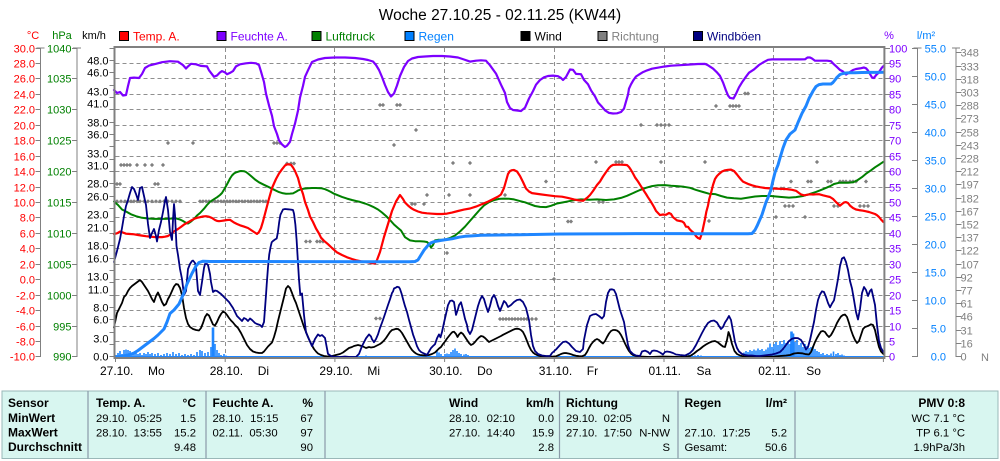 This screenshot has height=461, width=1000. What do you see at coordinates (970, 239) in the screenshot?
I see `svg-text: 137` at bounding box center [970, 239].